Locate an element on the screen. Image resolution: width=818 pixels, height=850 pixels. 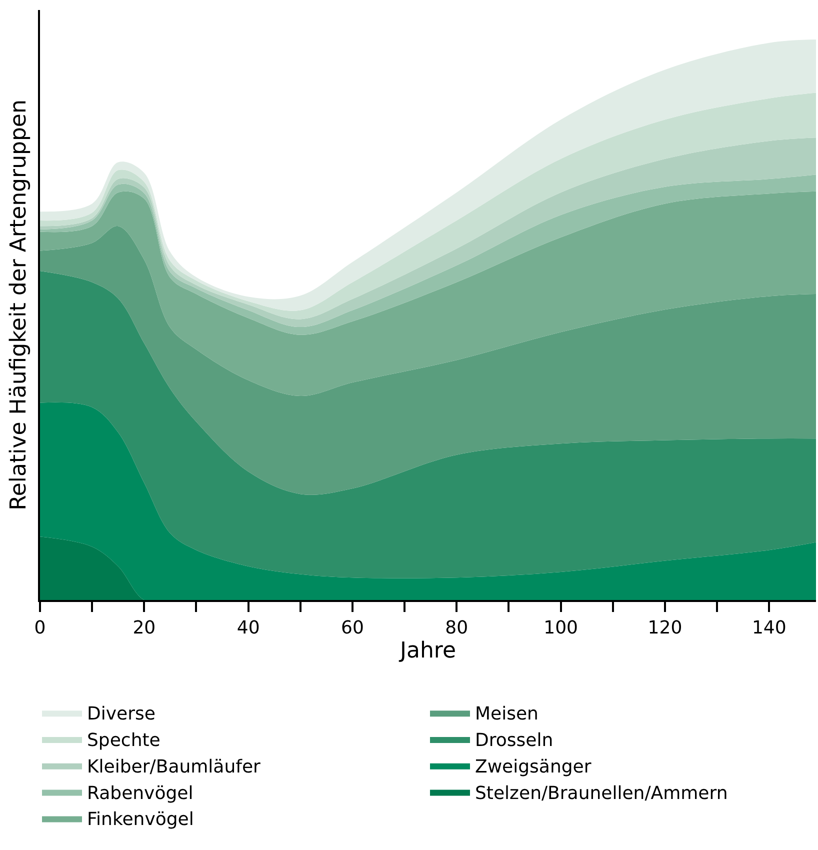
legend-label: Finkenvögel is located at coordinates (140, 819).